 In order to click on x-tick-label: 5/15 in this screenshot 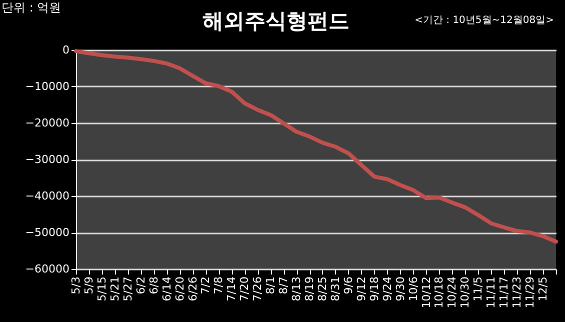, I will do `click(101, 289)`.